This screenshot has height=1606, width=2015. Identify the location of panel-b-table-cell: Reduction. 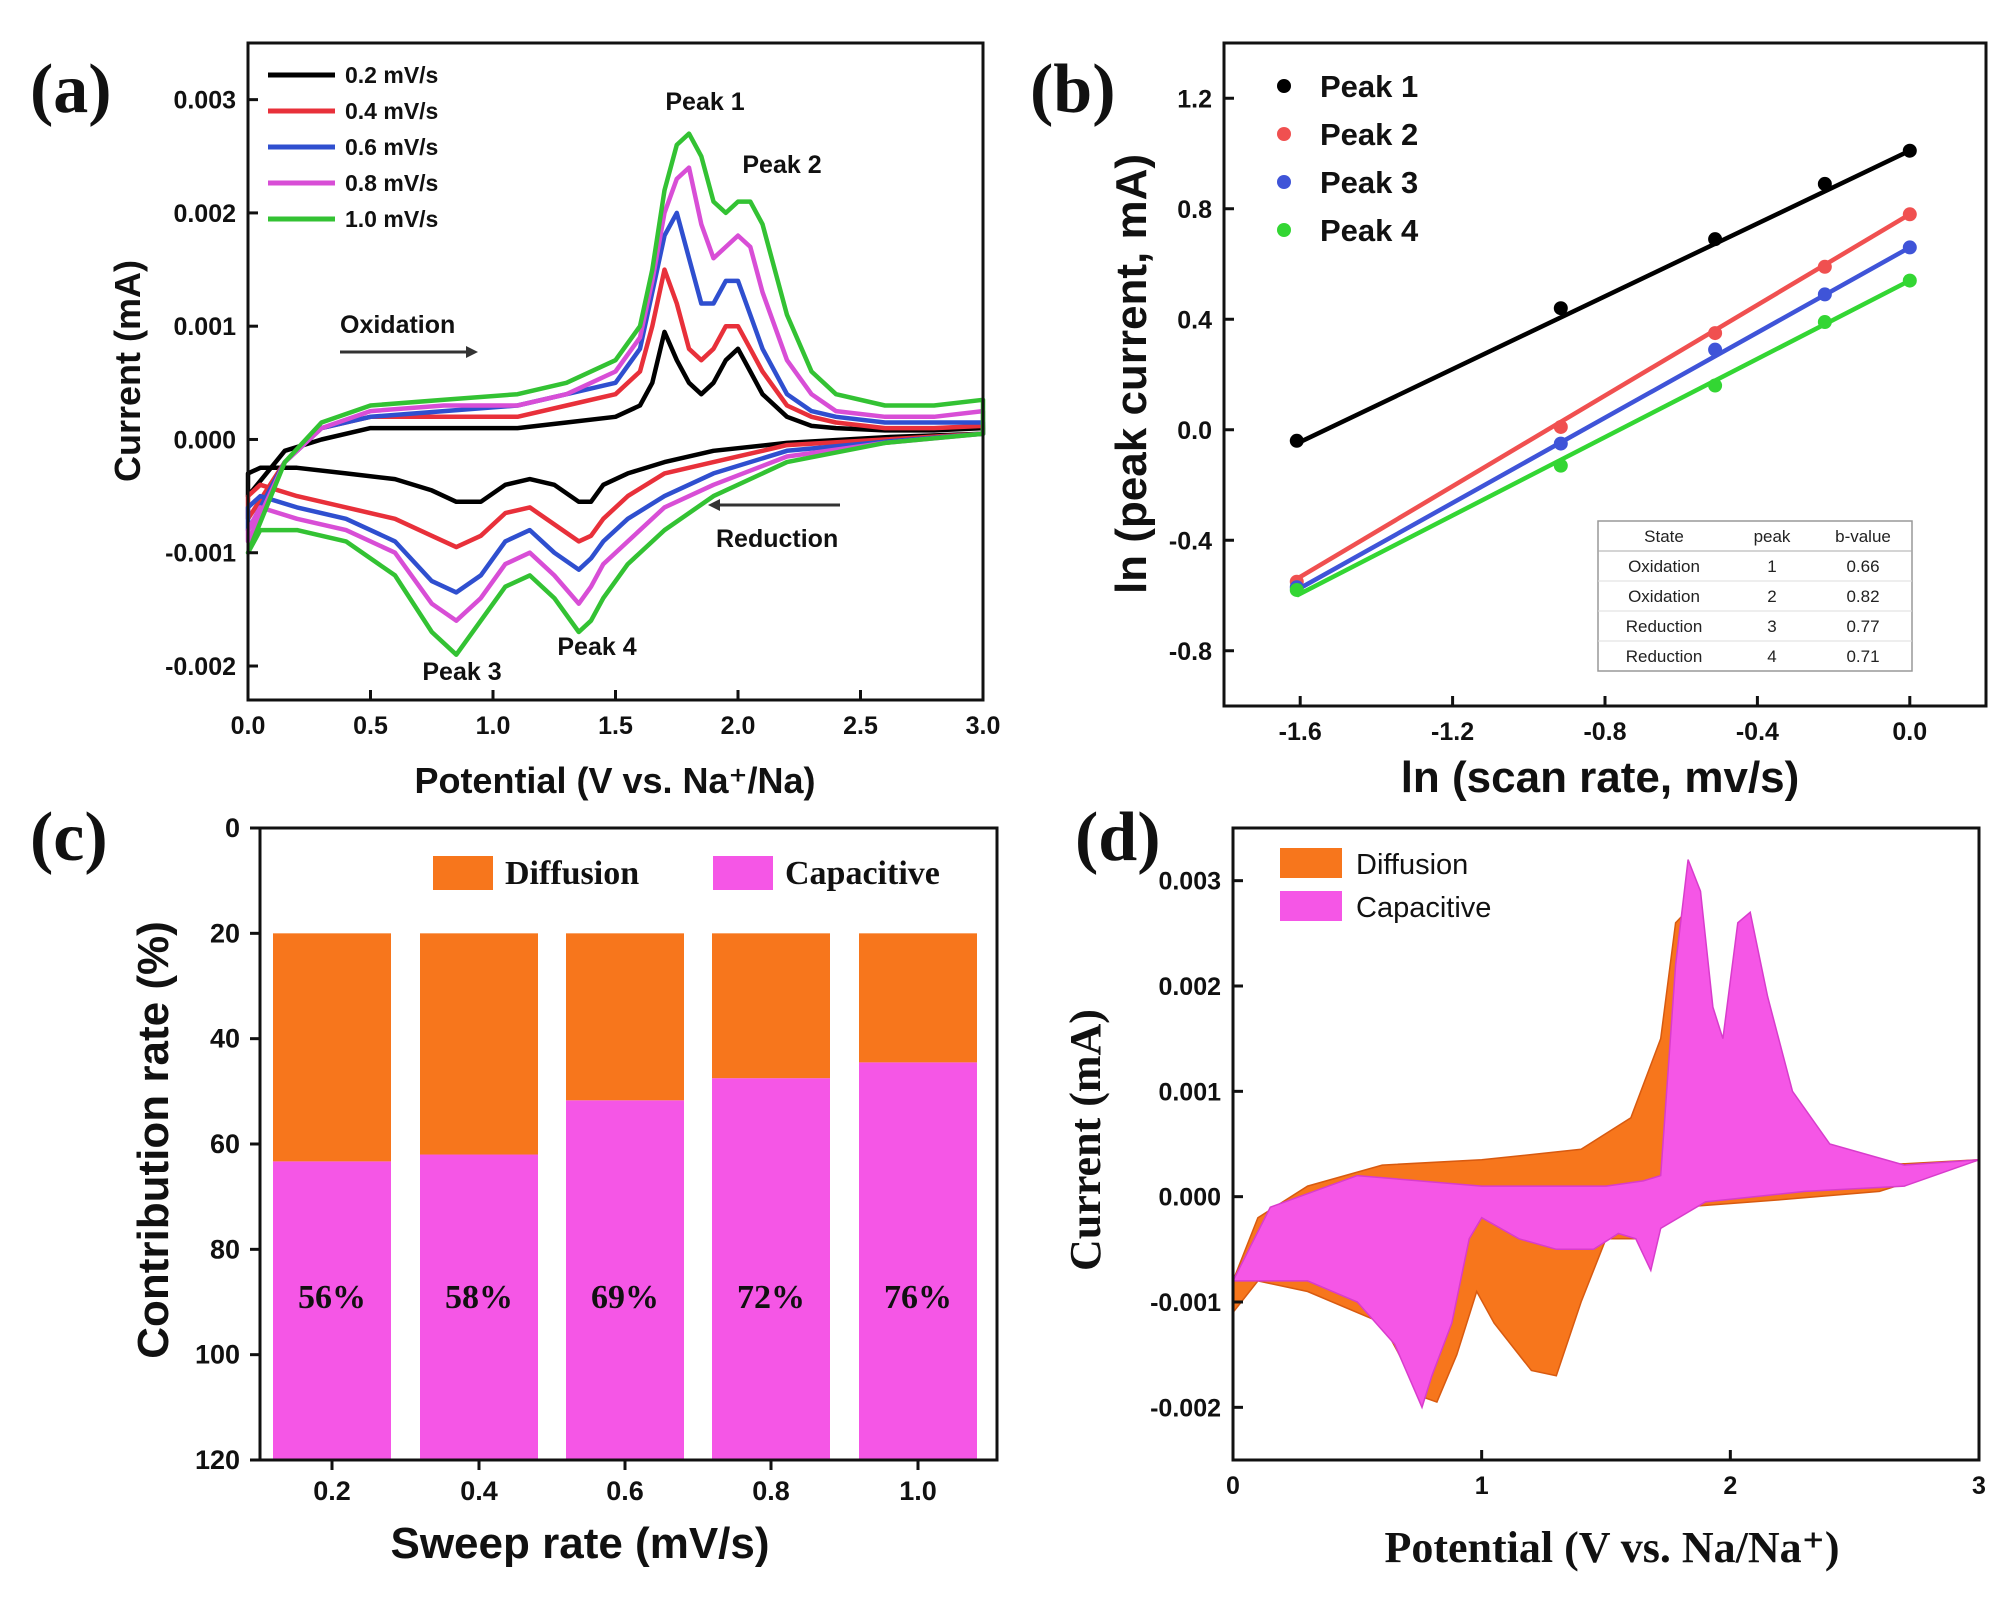
(1664, 656).